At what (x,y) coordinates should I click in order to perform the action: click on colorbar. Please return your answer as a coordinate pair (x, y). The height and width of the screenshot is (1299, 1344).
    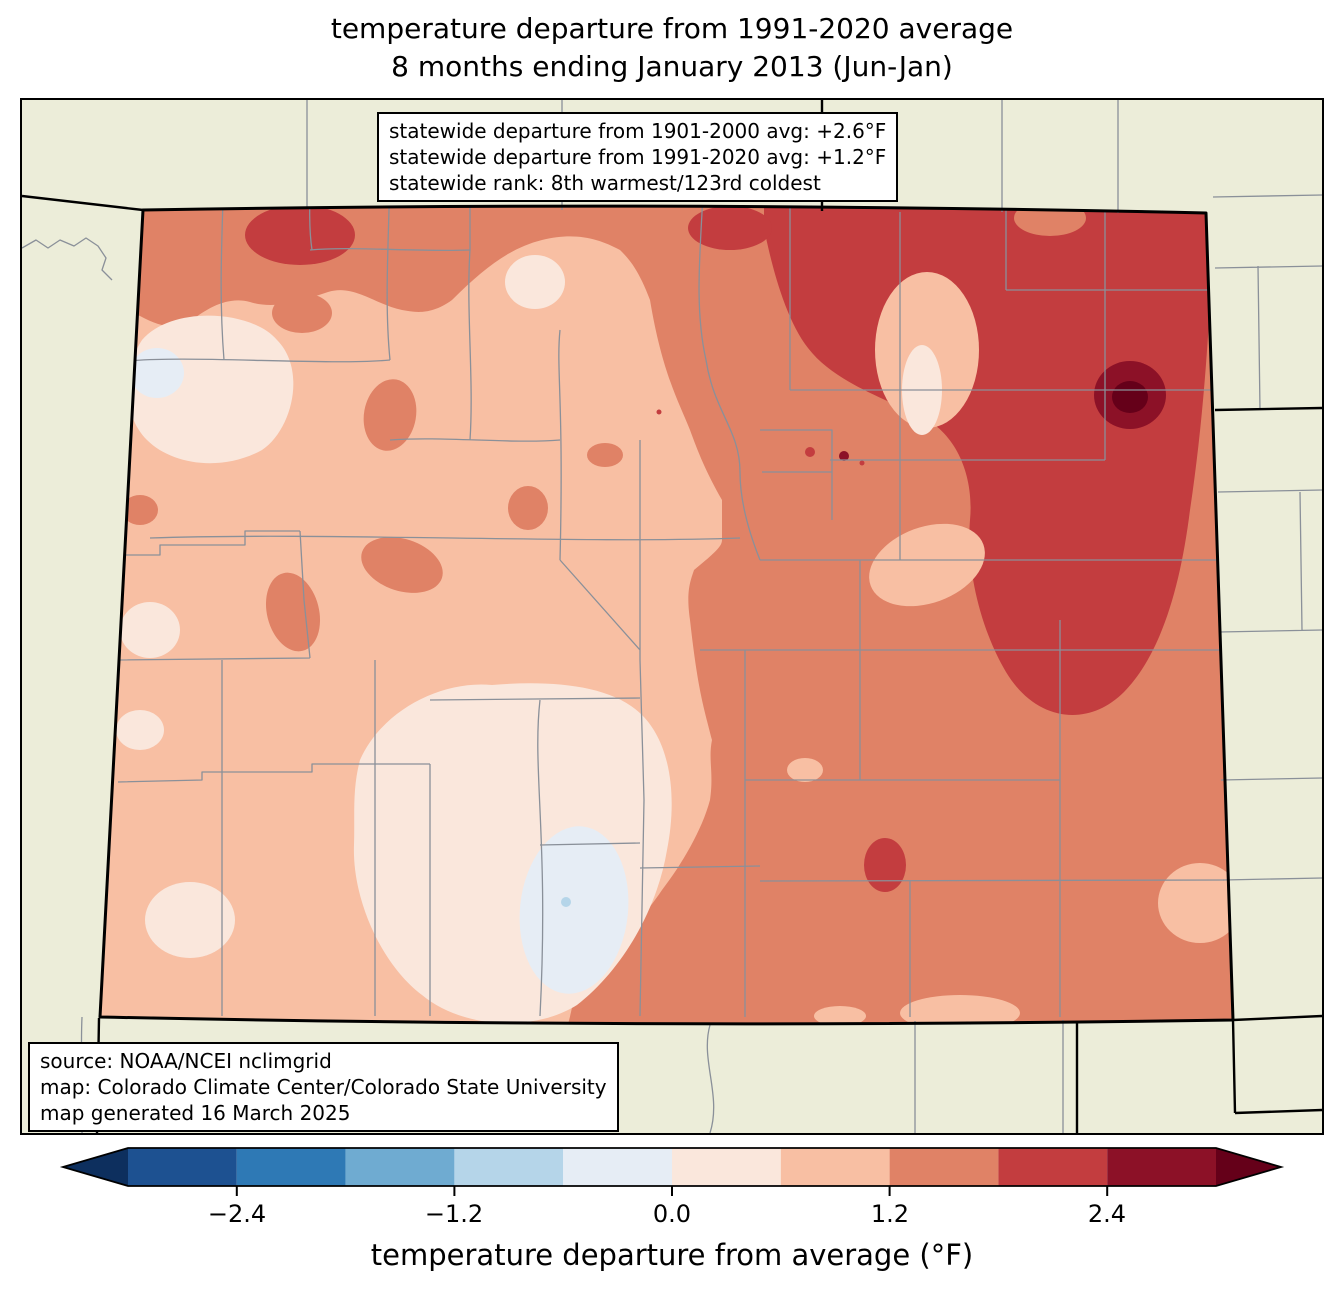
    Looking at the image, I should click on (672, 1171).